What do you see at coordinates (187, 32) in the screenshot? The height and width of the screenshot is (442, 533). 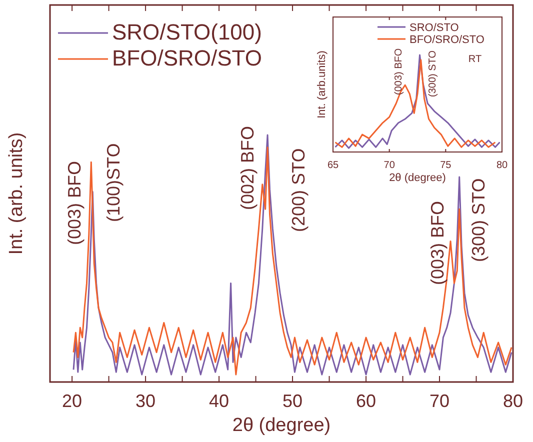 I see `legend-label: SRO/STO(100)` at bounding box center [187, 32].